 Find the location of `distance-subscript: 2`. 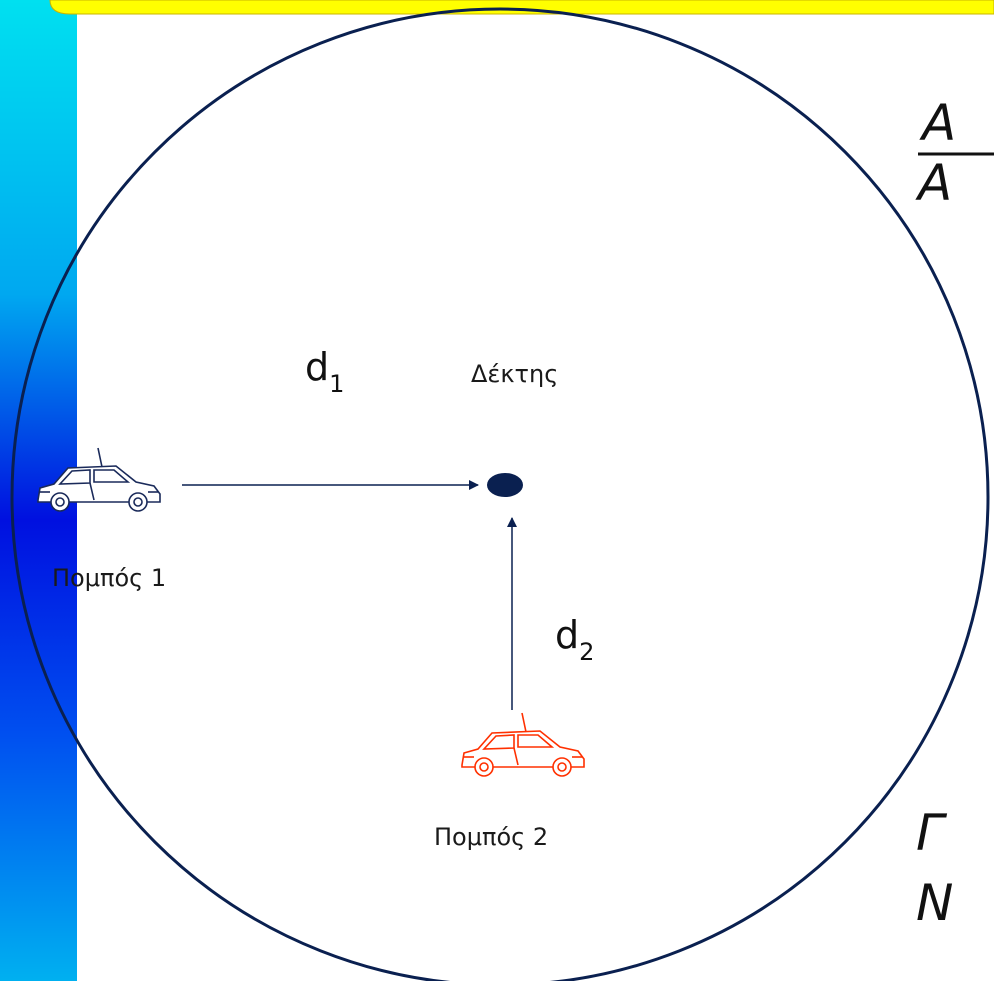

distance-subscript: 2 is located at coordinates (586, 652).